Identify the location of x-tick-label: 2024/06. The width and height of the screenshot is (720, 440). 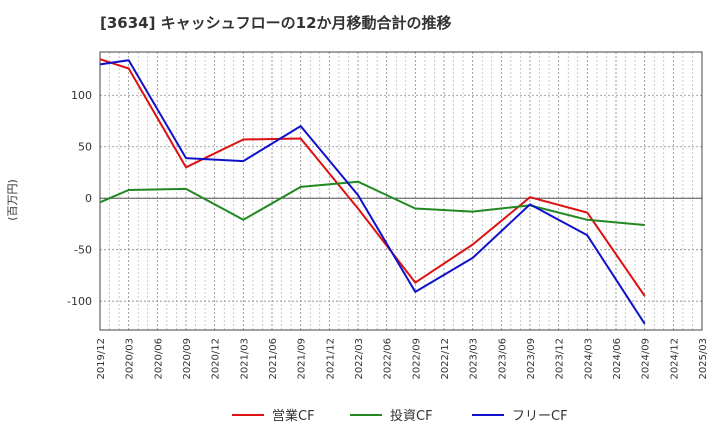
(617, 359).